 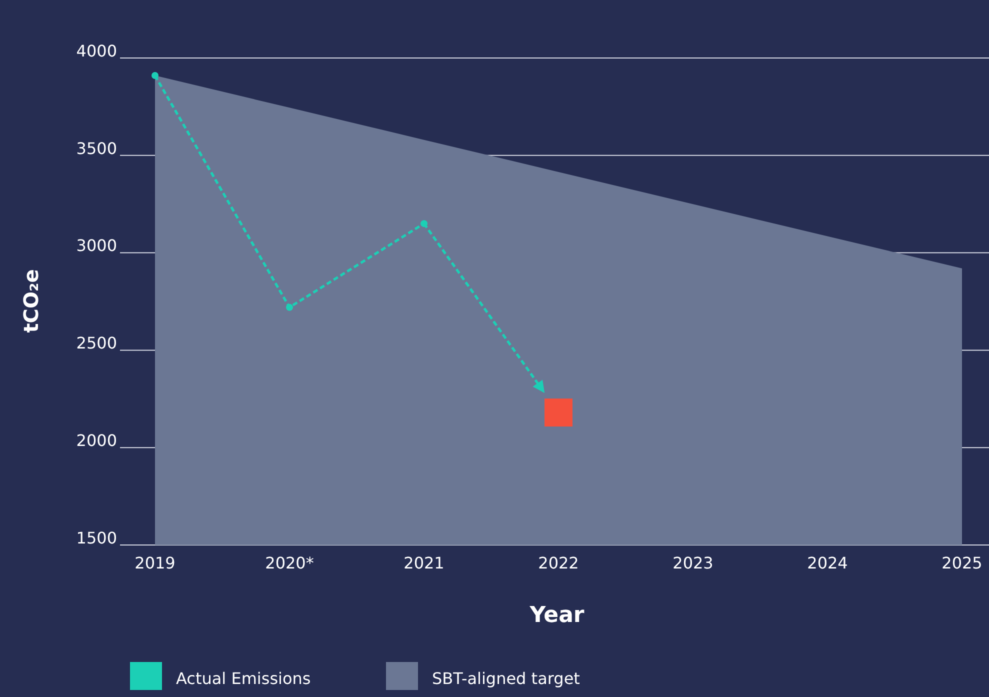 I want to click on y-tick-label: 4000, so click(x=96, y=50).